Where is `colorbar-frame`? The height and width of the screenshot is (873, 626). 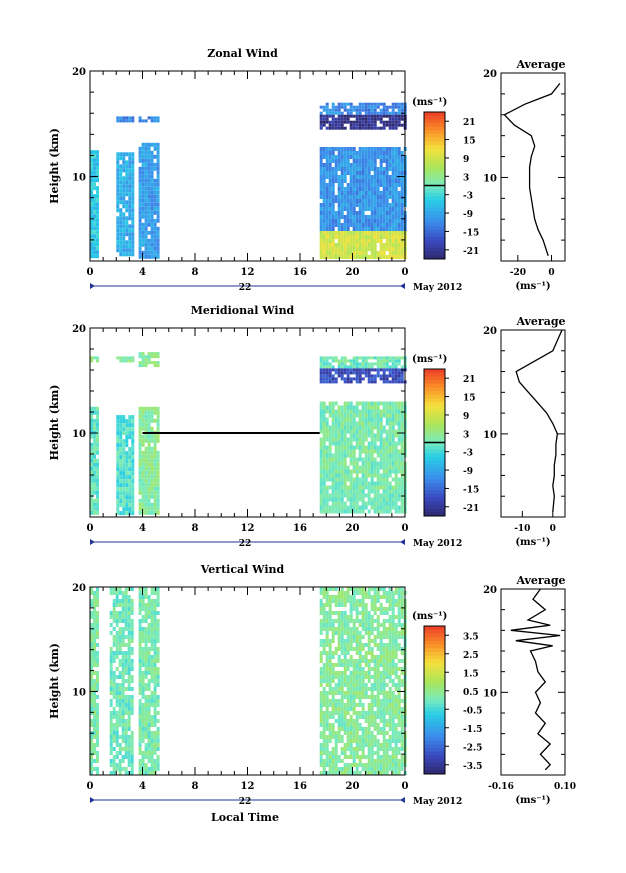
colorbar-frame is located at coordinates (434, 700).